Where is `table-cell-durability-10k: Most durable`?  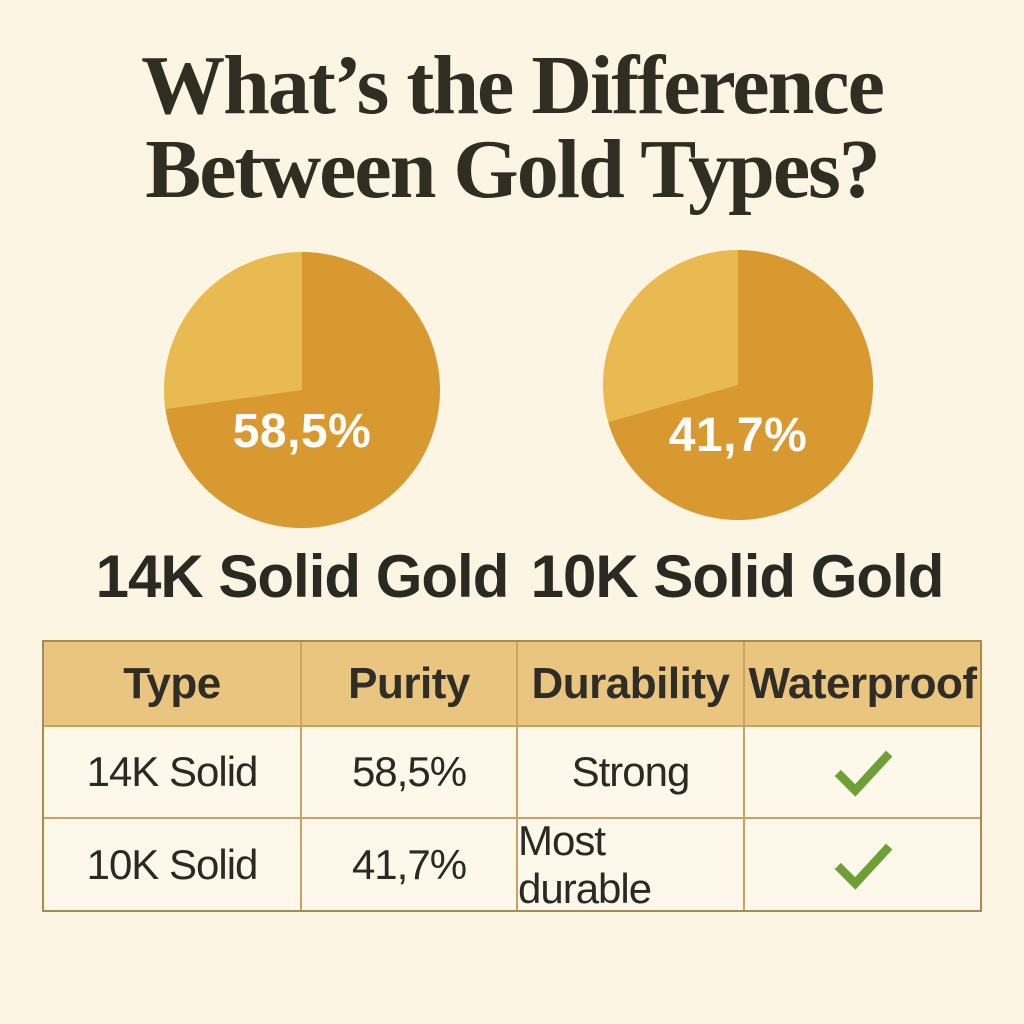
table-cell-durability-10k: Most durable is located at coordinates (631, 864).